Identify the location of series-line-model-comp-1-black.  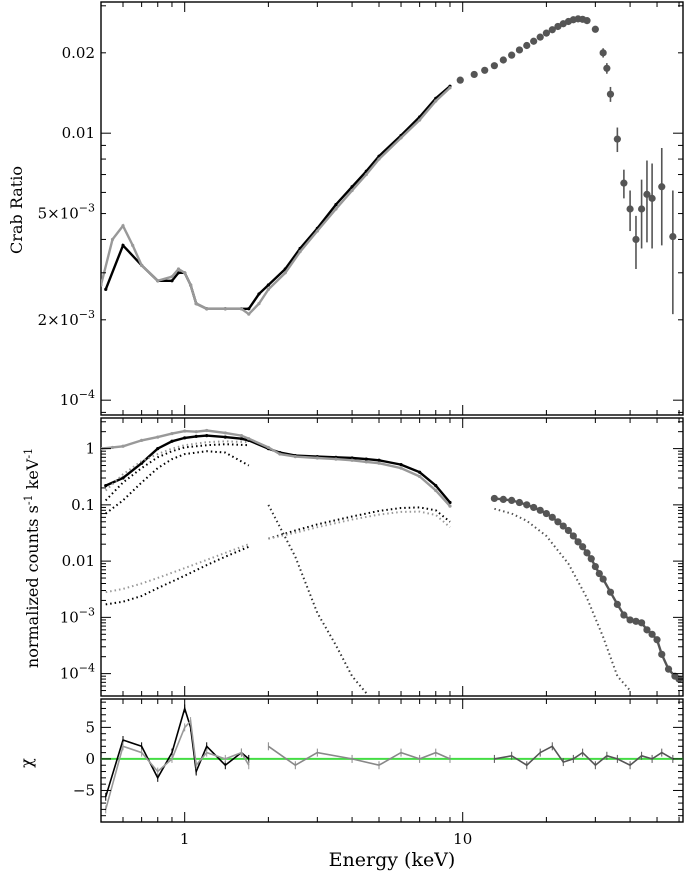
(177, 482).